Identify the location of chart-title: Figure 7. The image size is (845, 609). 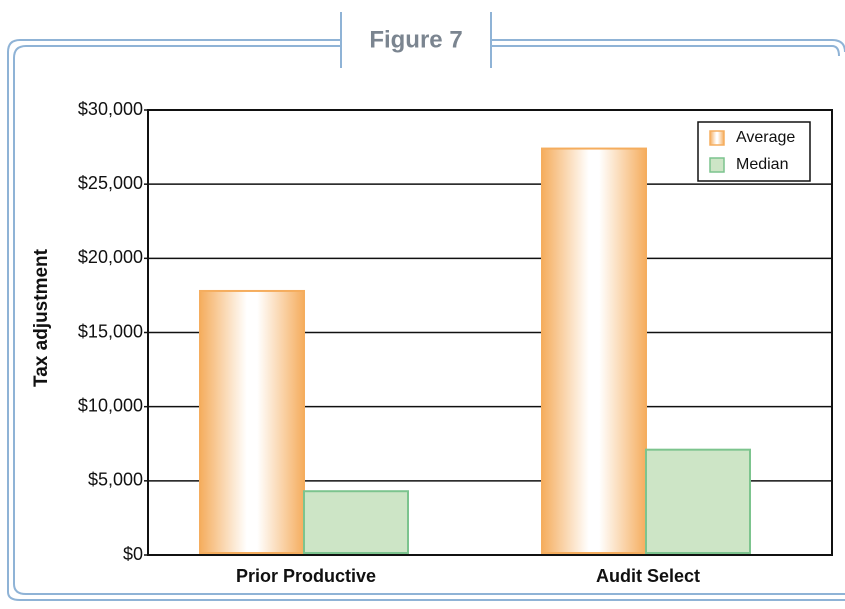
(415, 39).